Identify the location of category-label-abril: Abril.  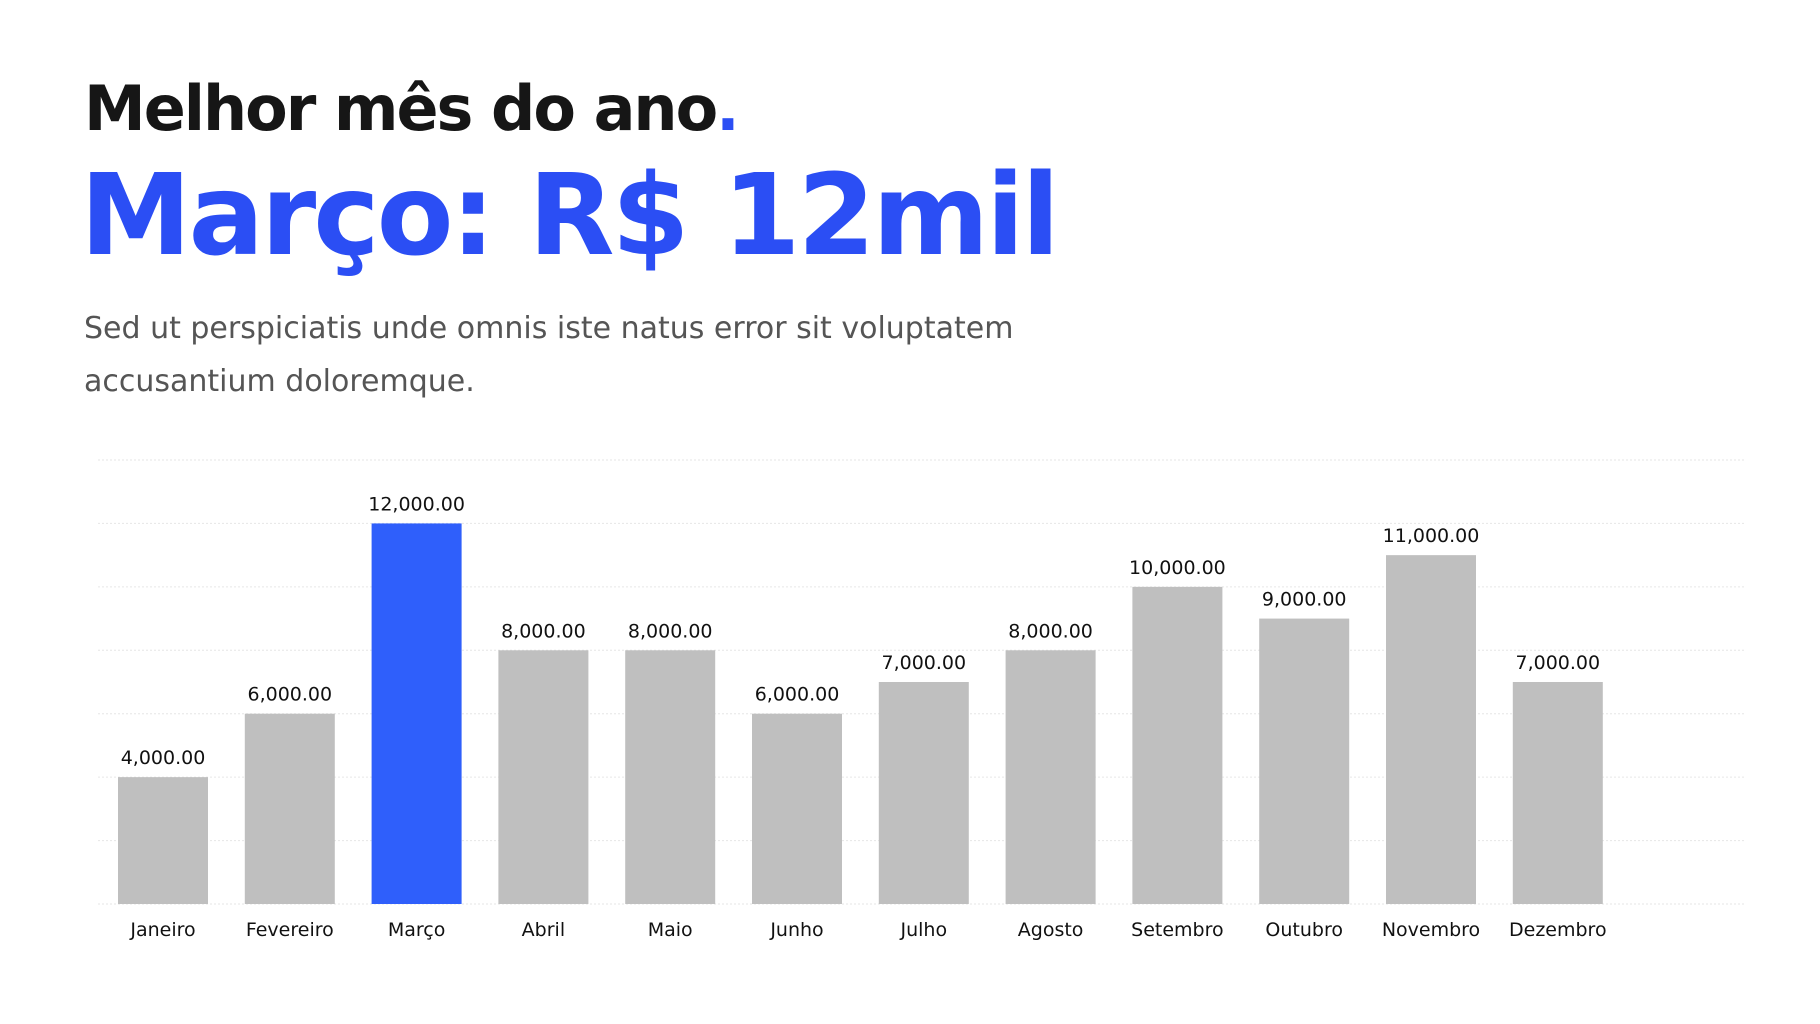
(543, 930).